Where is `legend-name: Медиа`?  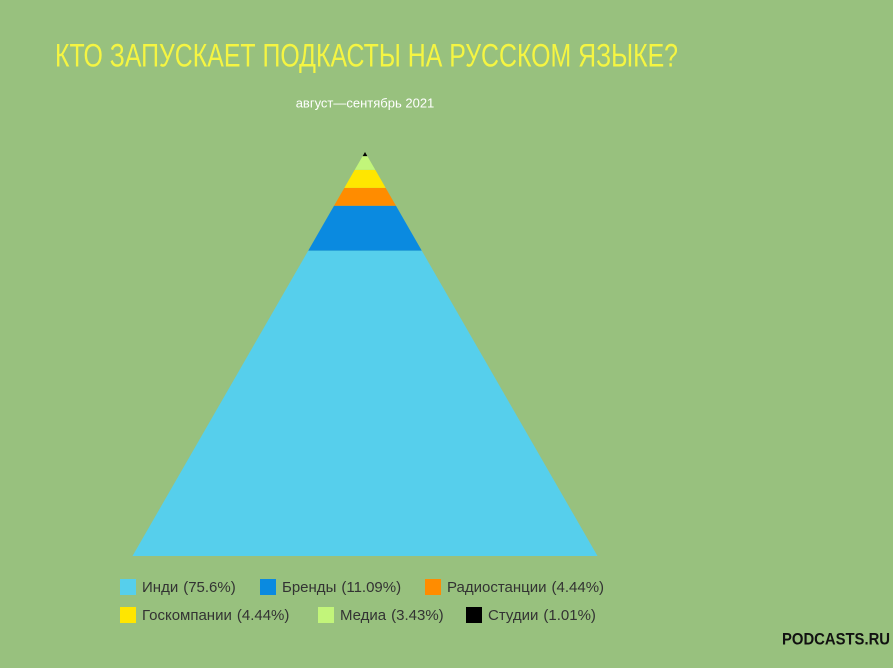
legend-name: Медиа is located at coordinates (363, 615).